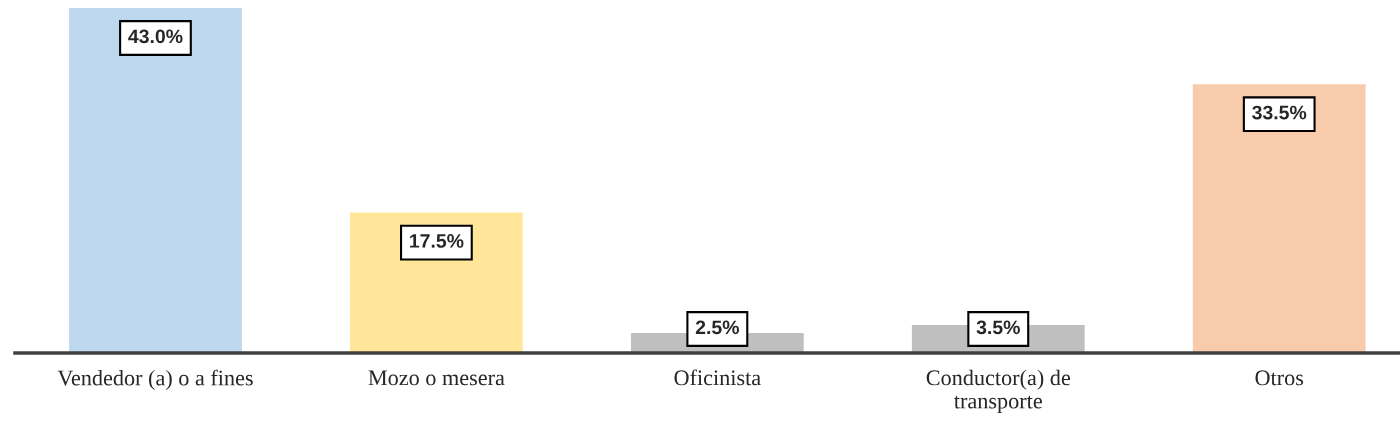 Image resolution: width=1400 pixels, height=438 pixels. Describe the element at coordinates (436, 378) in the screenshot. I see `x-tick-label: Mozo o mesera` at that location.